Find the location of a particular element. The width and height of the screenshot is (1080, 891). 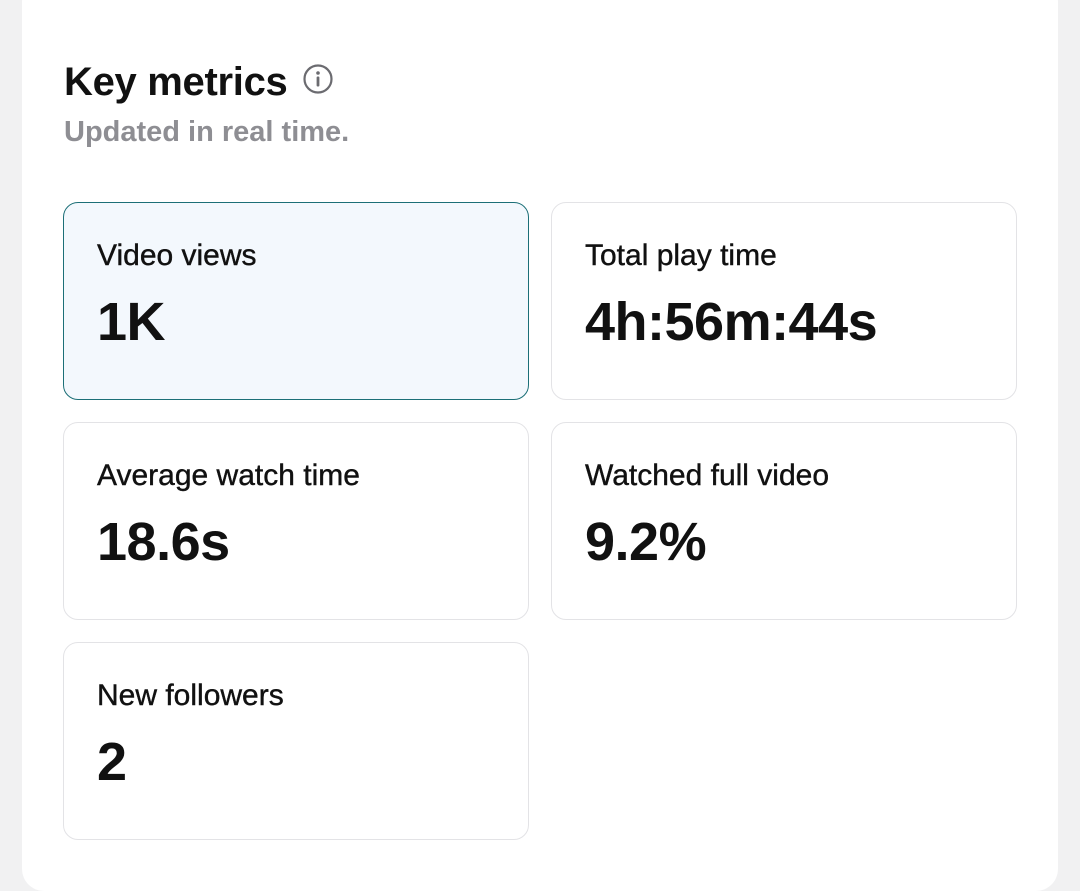

metric-card-video-views: Video views 1K is located at coordinates (296, 301).